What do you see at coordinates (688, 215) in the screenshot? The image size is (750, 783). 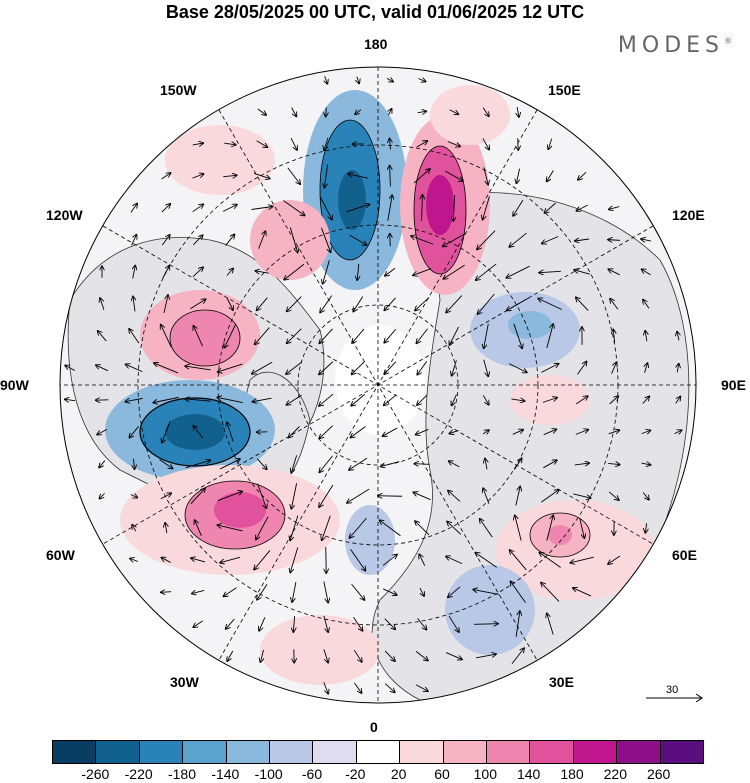 I see `lon-label-120e: 120E` at bounding box center [688, 215].